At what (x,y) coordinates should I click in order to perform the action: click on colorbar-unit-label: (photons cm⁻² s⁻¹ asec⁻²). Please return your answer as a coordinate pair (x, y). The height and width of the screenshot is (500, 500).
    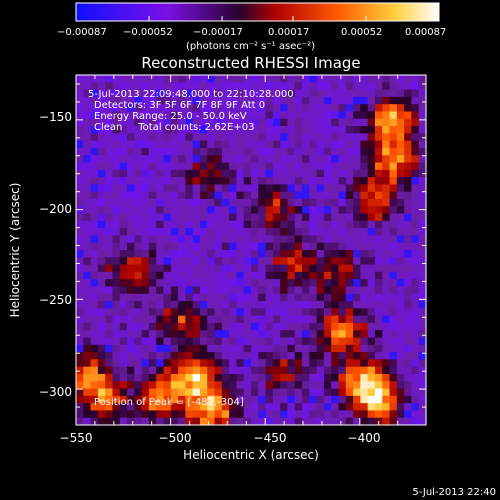
    Looking at the image, I should click on (250, 46).